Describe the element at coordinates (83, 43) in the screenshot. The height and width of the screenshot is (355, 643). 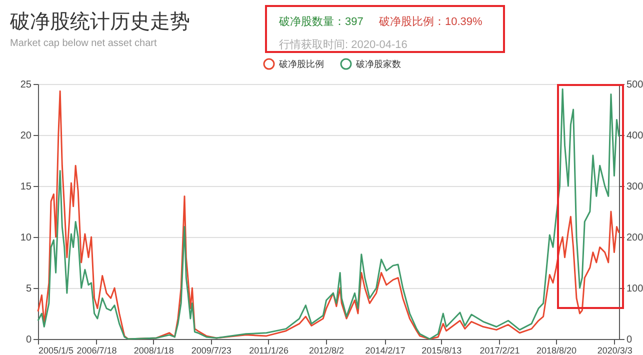
I see `chart-subtitle: Market cap below net asset chart` at that location.